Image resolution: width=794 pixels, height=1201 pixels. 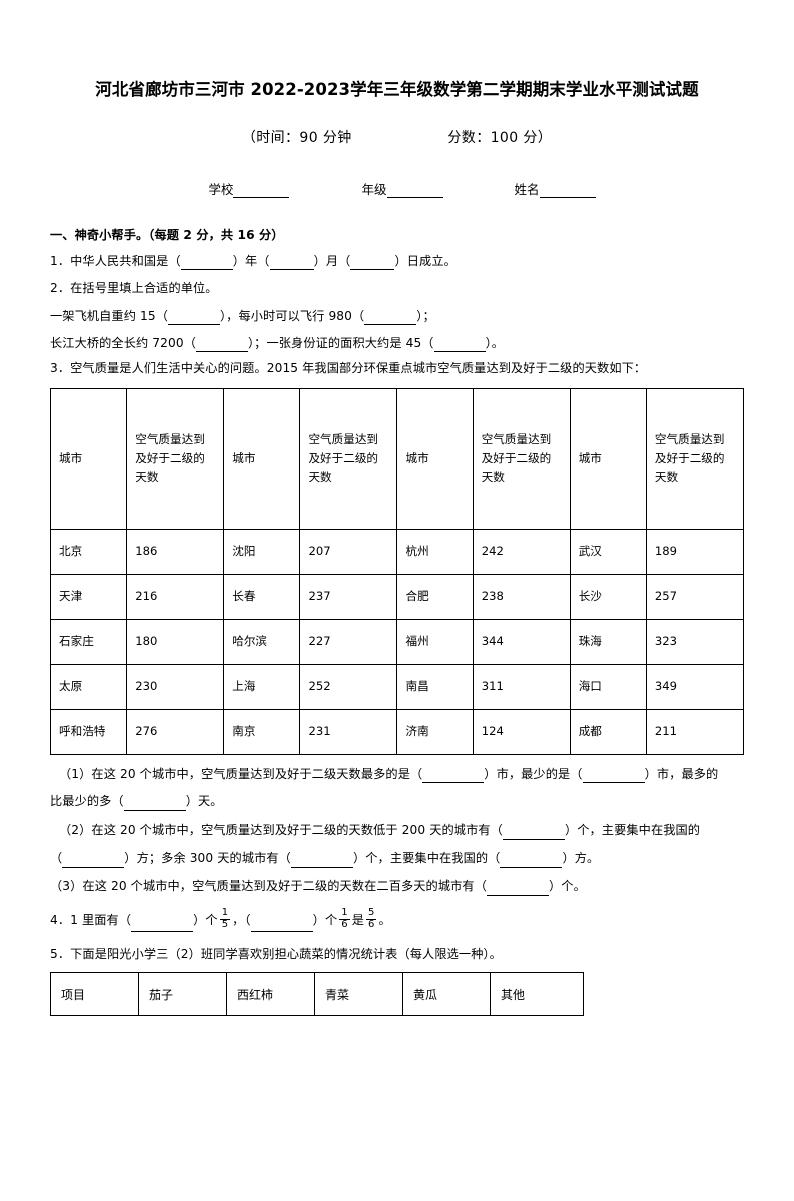 What do you see at coordinates (225, 924) in the screenshot?
I see `fraction-denominator: 5` at bounding box center [225, 924].